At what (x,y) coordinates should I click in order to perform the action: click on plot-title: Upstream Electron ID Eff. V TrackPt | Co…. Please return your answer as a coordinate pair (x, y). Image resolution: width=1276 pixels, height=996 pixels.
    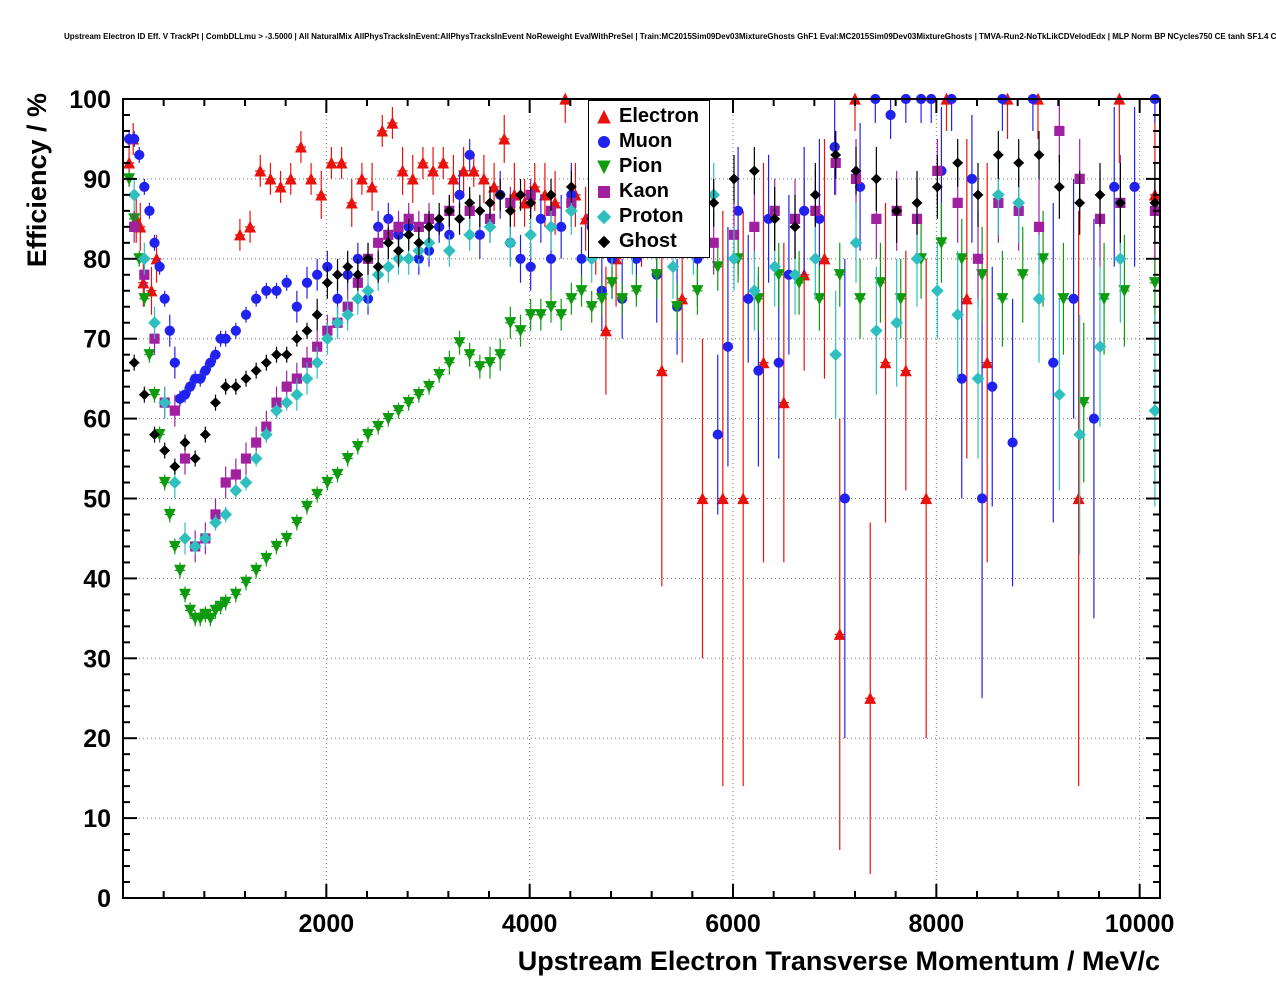
    Looking at the image, I should click on (670, 36).